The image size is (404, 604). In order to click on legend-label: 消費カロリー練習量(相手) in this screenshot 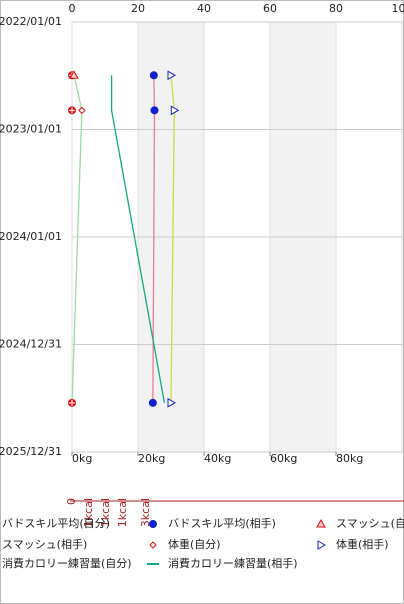, I will do `click(233, 563)`.